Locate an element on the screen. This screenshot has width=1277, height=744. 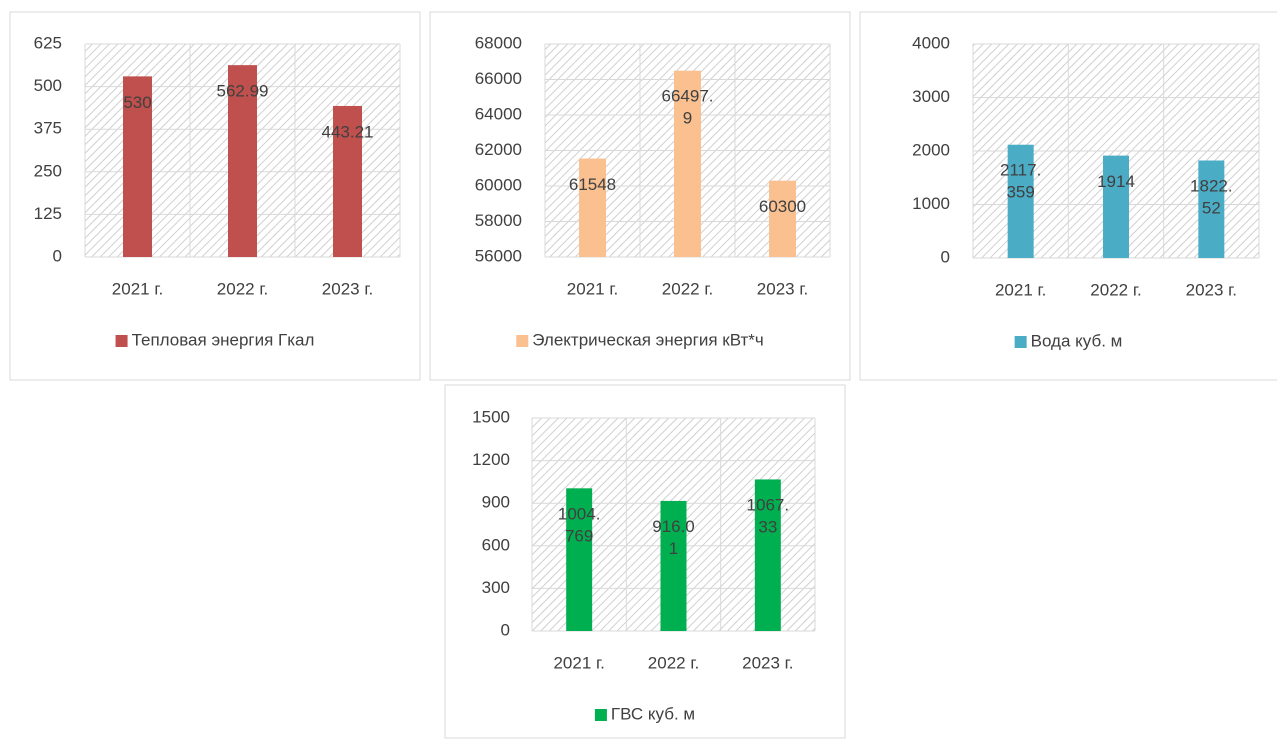
y-tick-label: 64000 is located at coordinates (498, 113).